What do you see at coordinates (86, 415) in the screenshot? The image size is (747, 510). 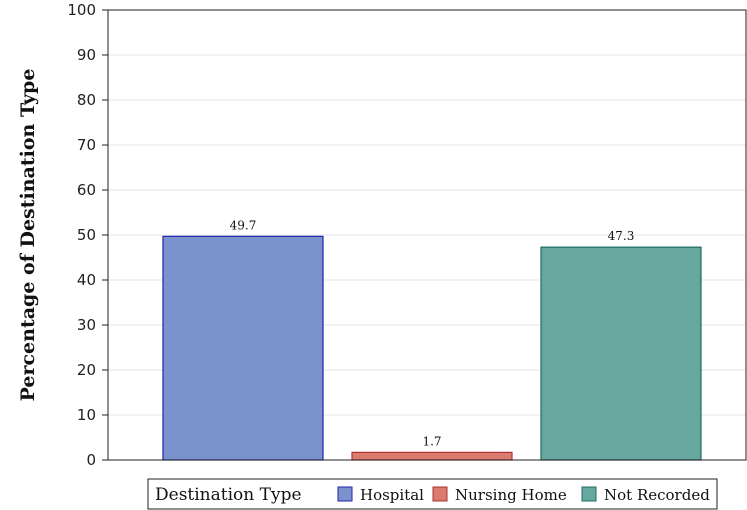 I see `y-tick-label: 10` at bounding box center [86, 415].